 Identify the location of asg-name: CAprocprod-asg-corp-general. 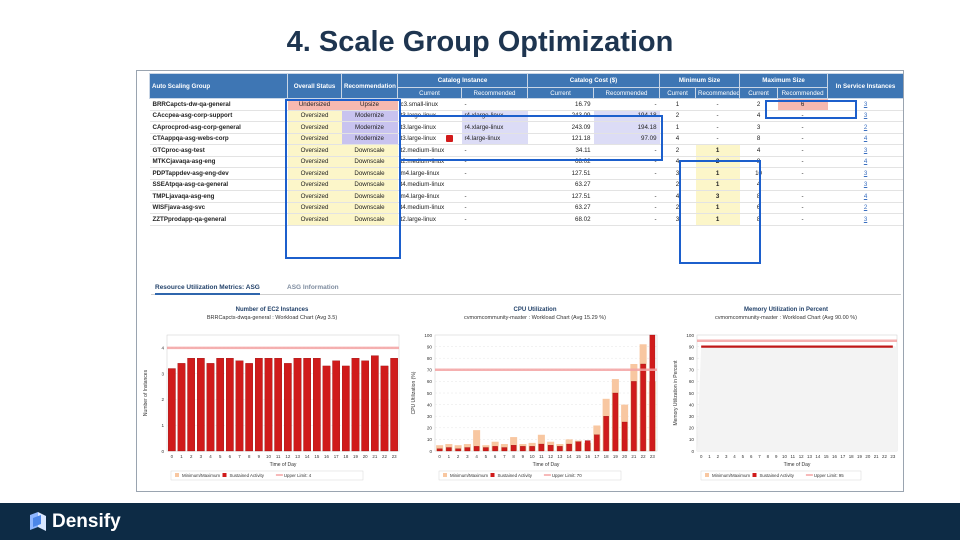
(218, 127).